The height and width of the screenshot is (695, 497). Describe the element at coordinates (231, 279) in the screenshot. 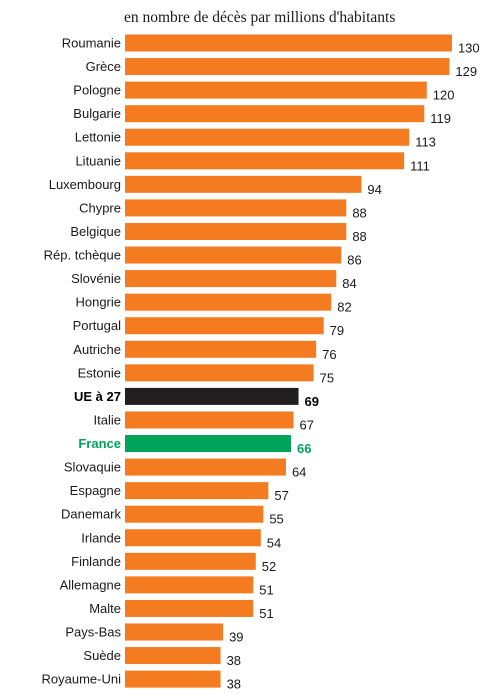

I see `bar-slovenie` at that location.